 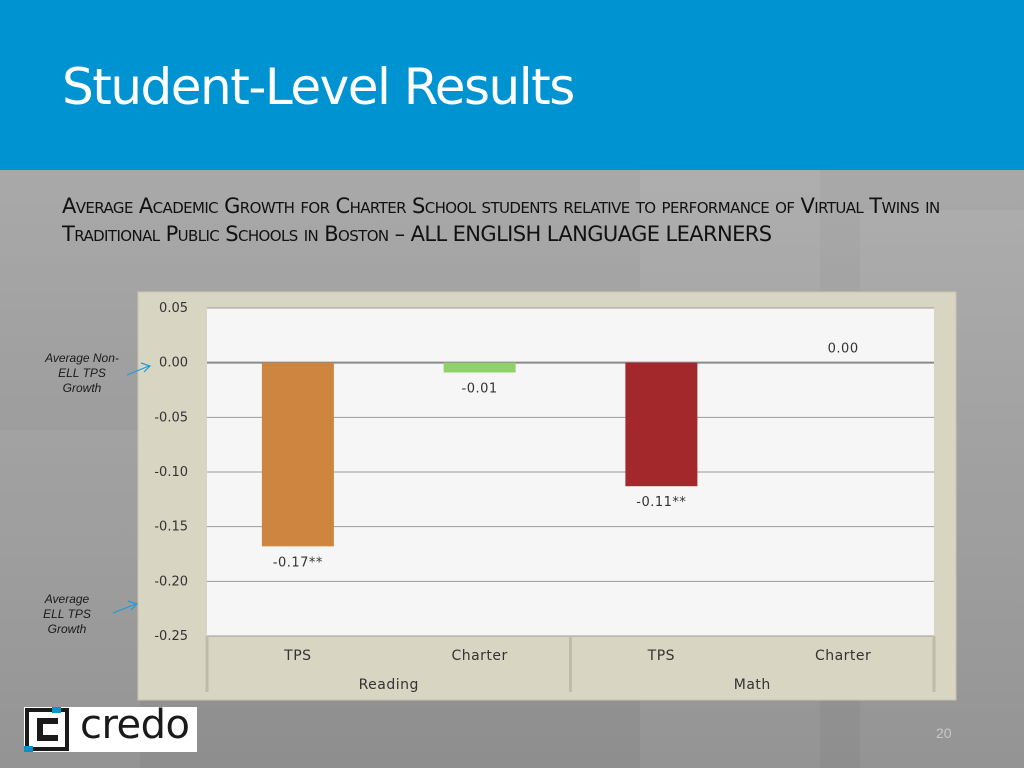 What do you see at coordinates (67, 614) in the screenshot?
I see `annotation-ell-growth: Average ELL TPS Growth` at bounding box center [67, 614].